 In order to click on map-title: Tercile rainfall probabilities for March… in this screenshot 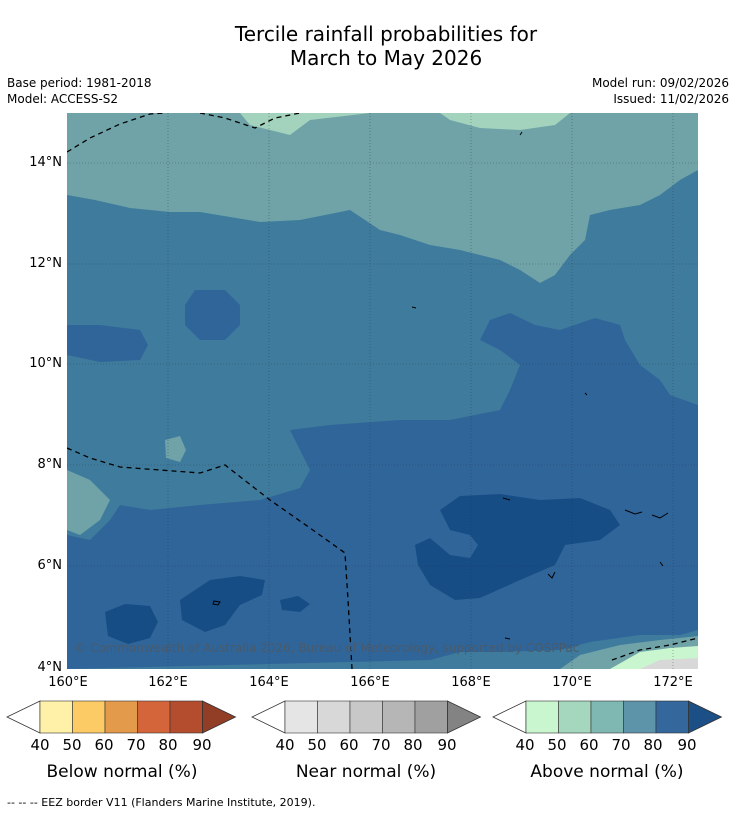, I will do `click(368, 46)`.